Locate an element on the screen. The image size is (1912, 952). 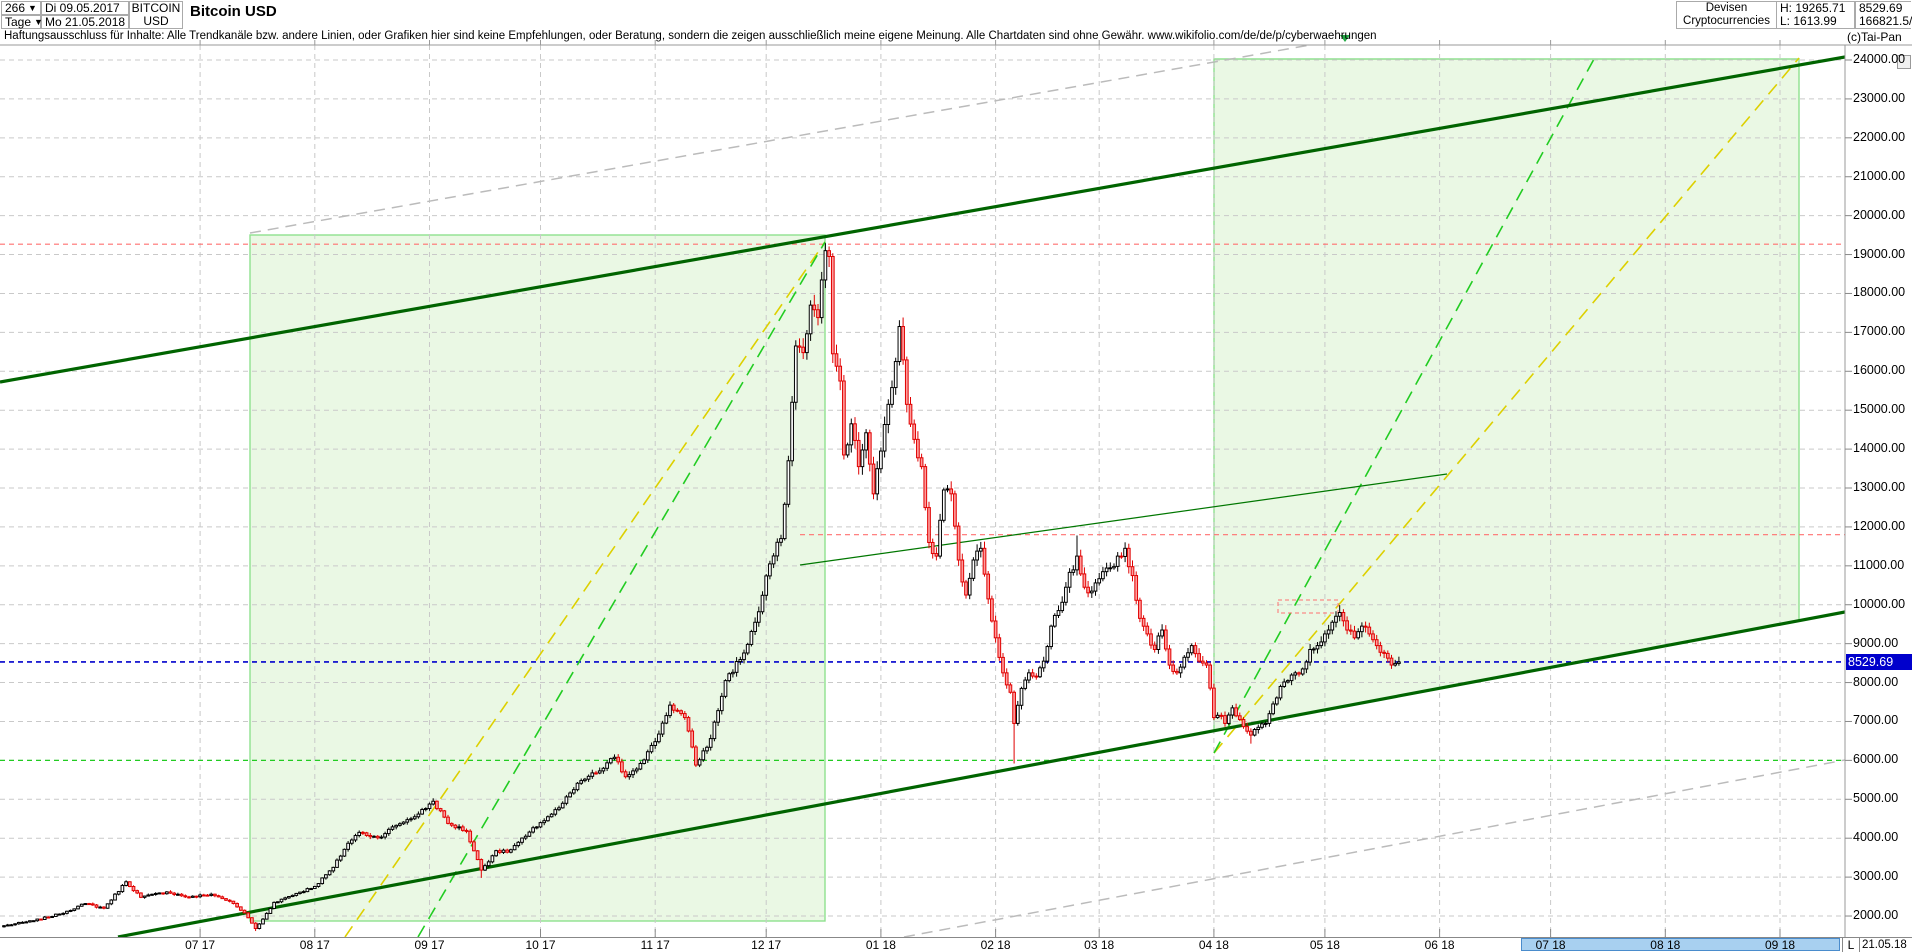
symbol-currency: USD is located at coordinates (156, 21).